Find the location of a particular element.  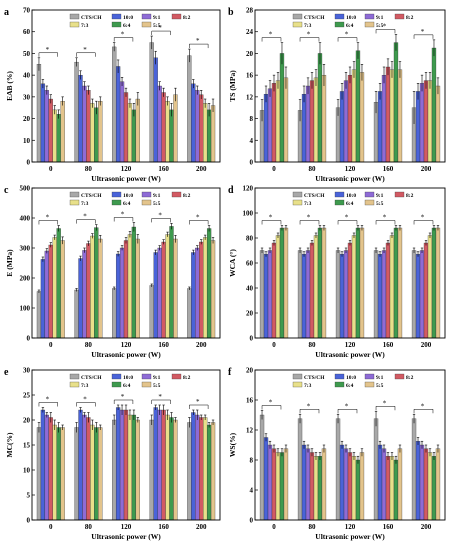

y-axis-label: E (MPa) is located at coordinates (9, 263).